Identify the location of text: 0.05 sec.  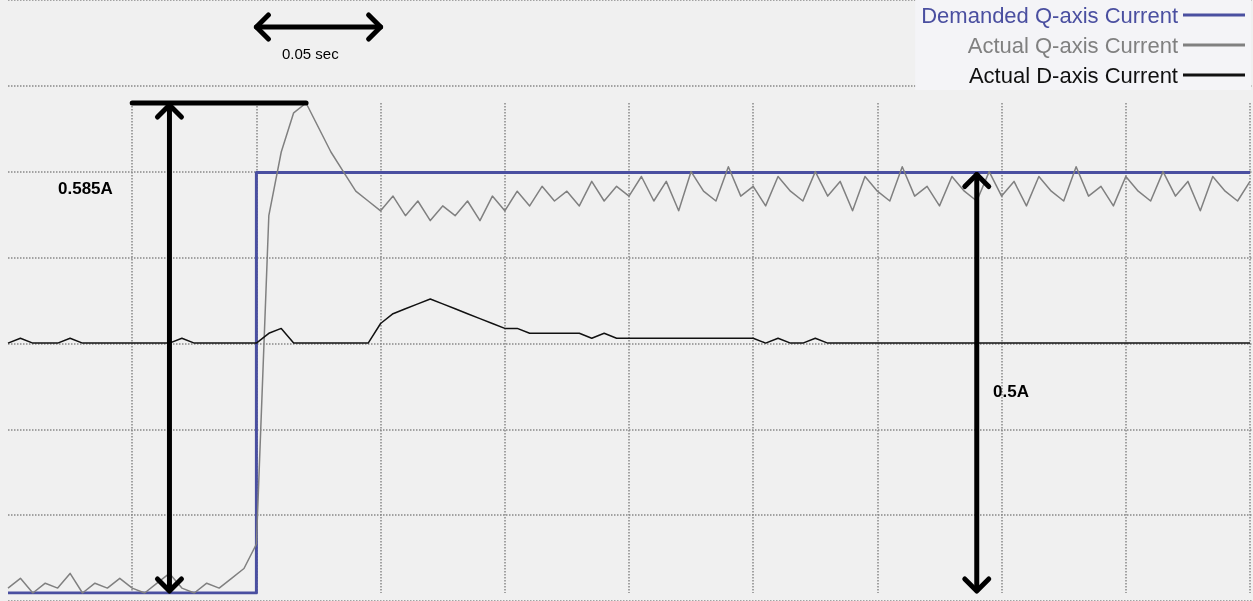
(311, 53).